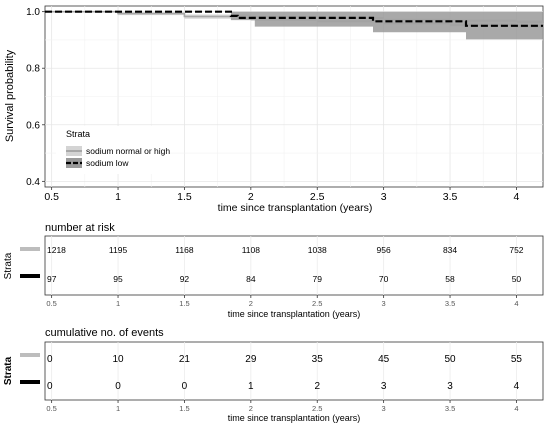 Image resolution: width=550 pixels, height=430 pixels. What do you see at coordinates (33, 125) in the screenshot?
I see `y-tick-label: 0.6` at bounding box center [33, 125].